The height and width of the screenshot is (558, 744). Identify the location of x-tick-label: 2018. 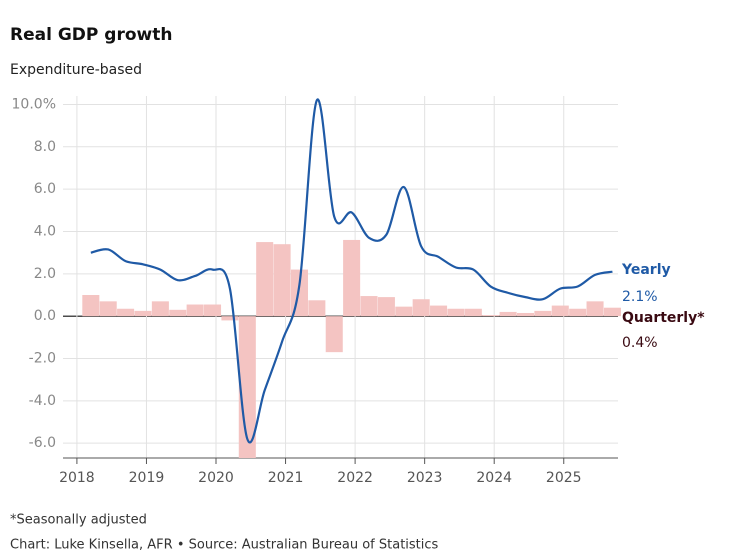
(77, 478).